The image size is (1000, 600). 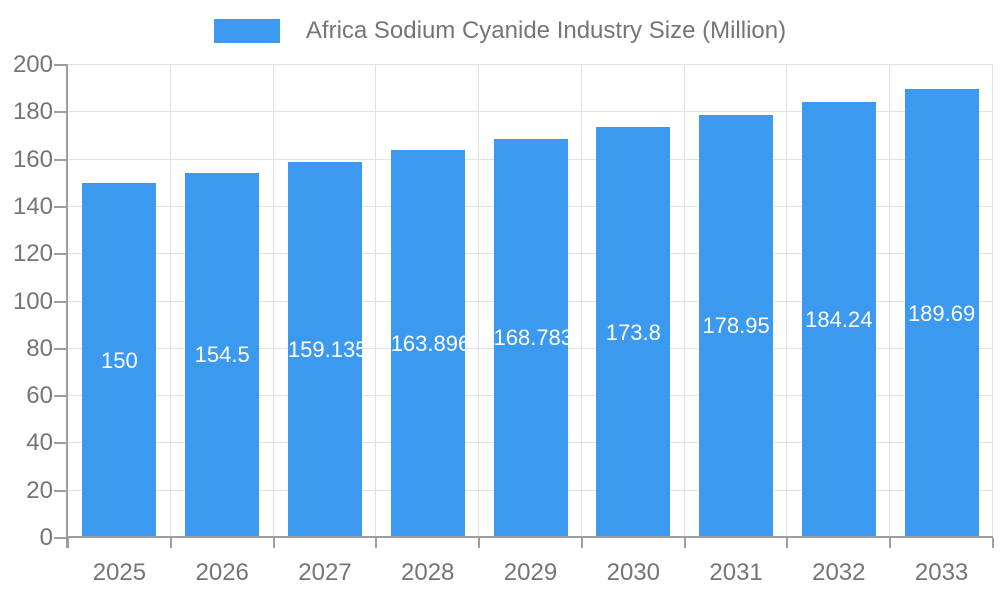 I want to click on bar: 178.95, so click(x=736, y=326).